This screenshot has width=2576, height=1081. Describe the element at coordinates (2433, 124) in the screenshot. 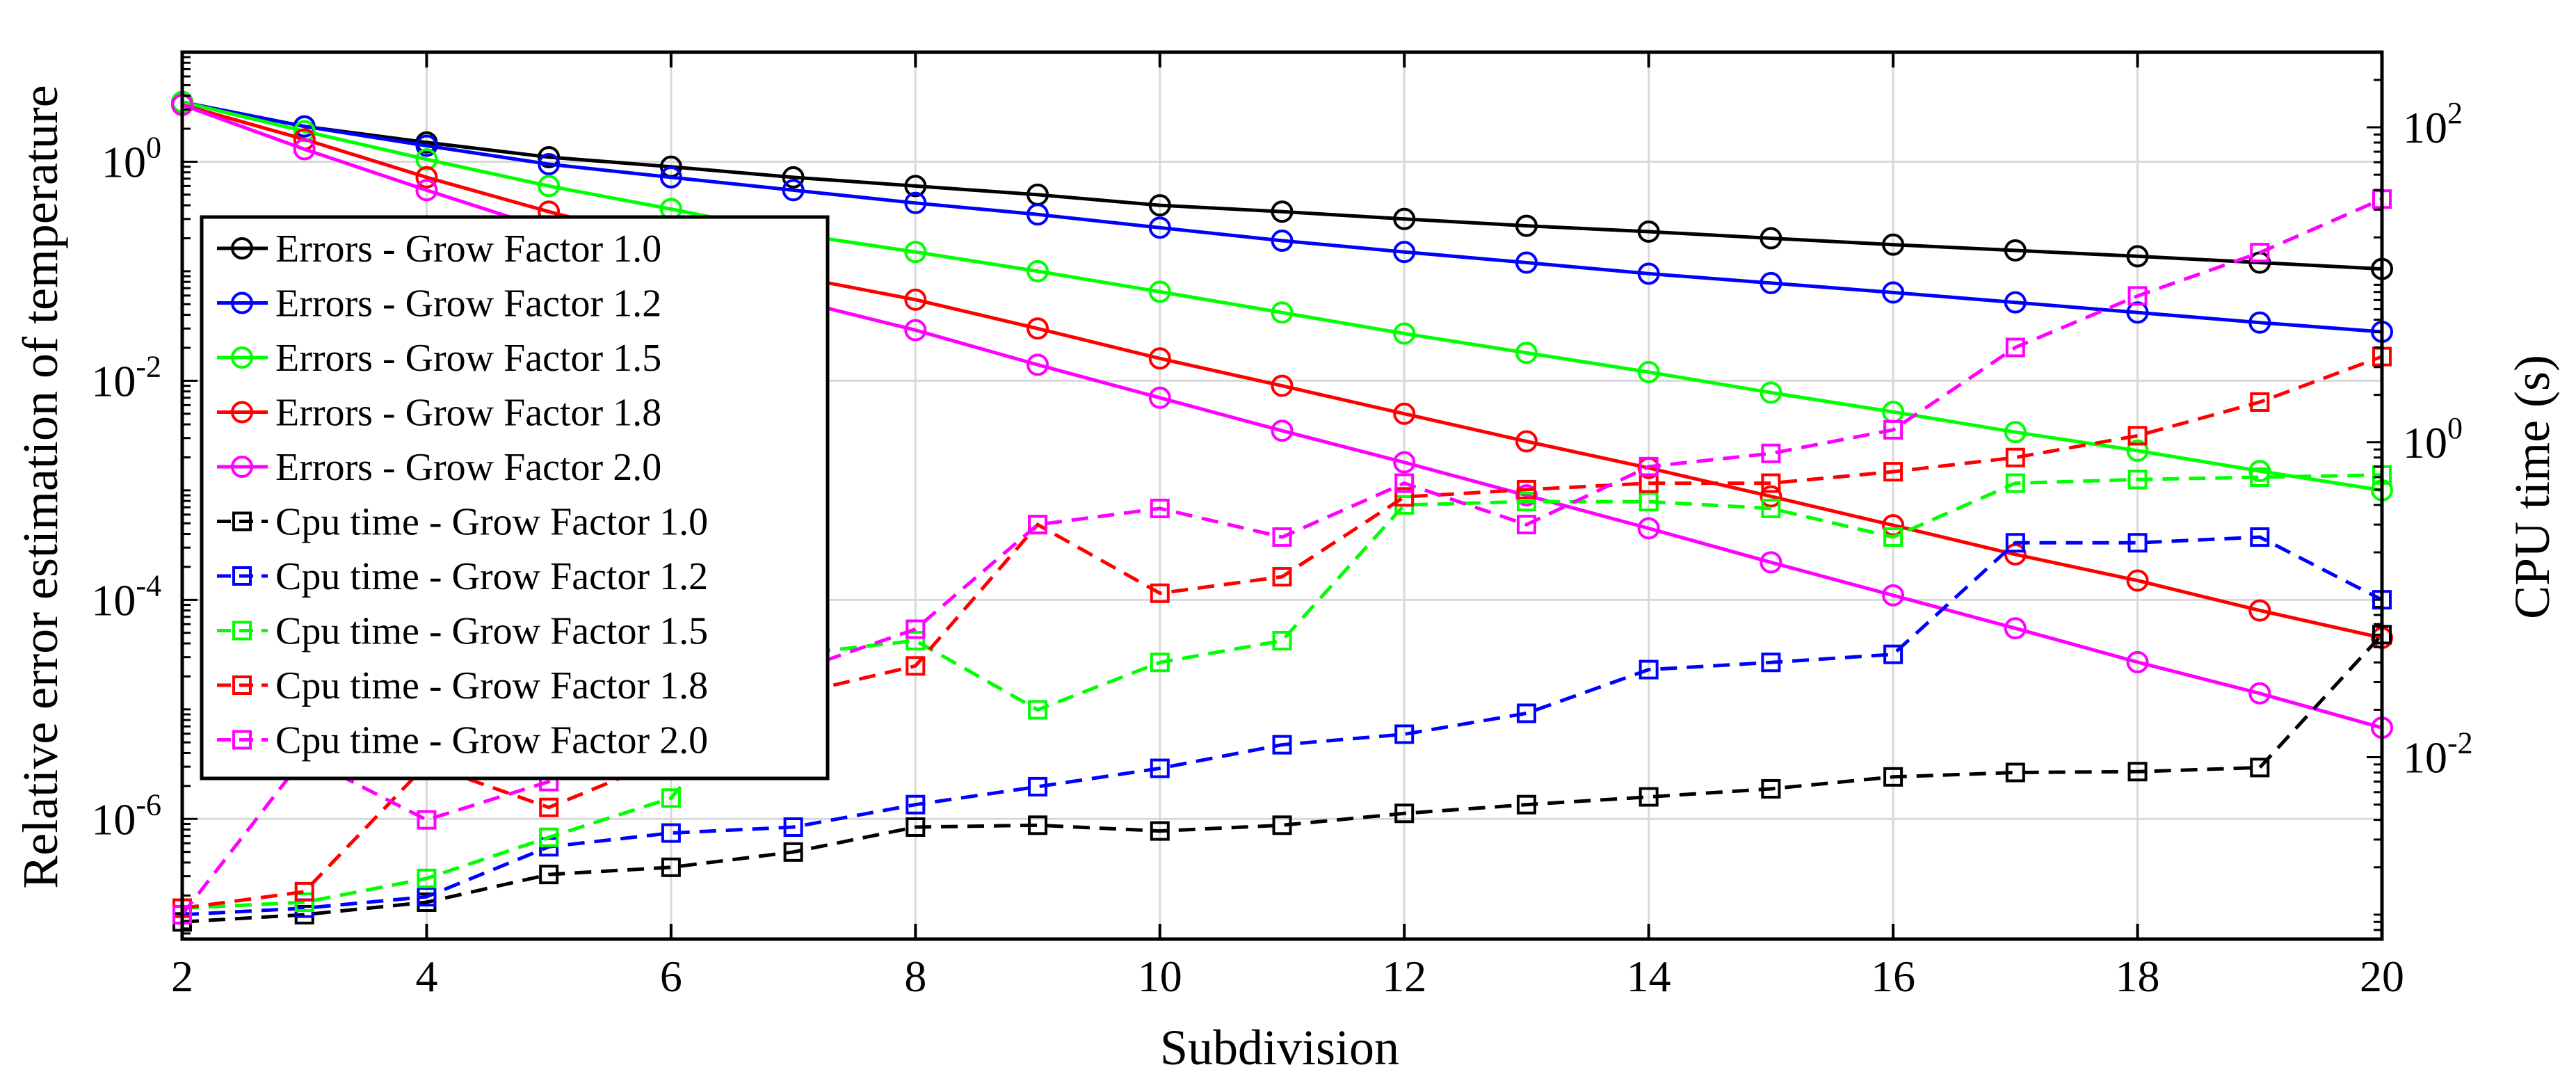

I see `y-tick-label-right: 10²` at that location.